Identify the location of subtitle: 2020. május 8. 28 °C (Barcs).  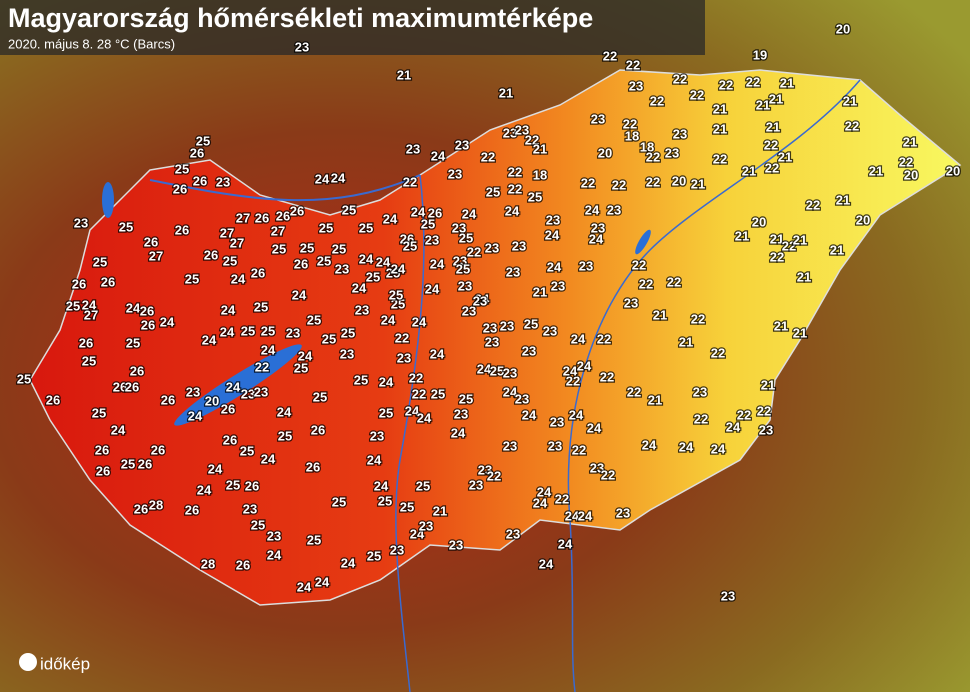
(91, 43).